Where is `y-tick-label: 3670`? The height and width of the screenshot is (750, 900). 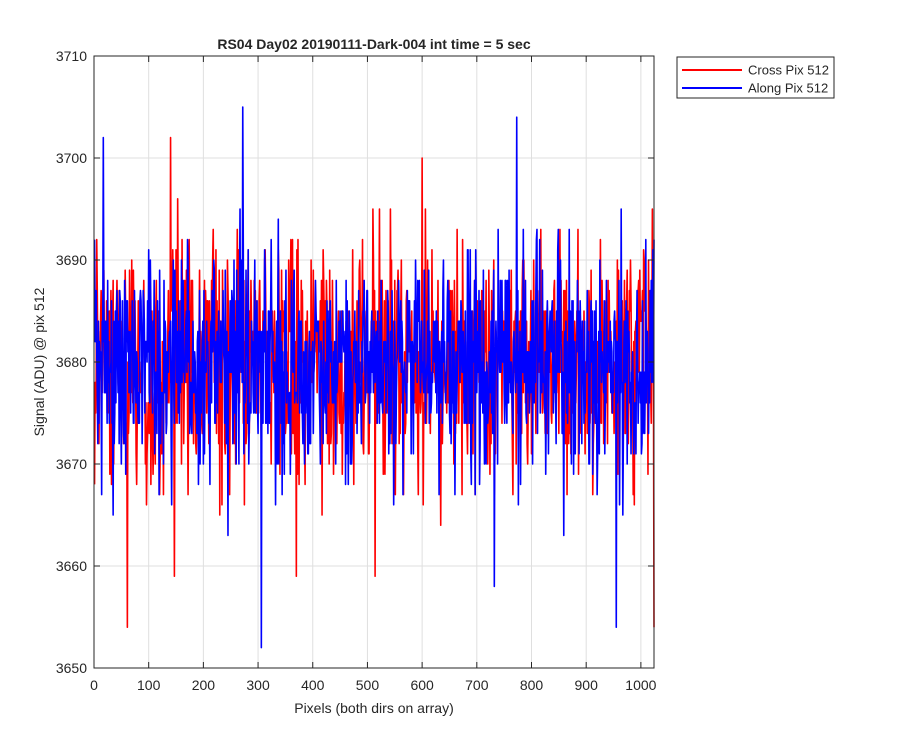
y-tick-label: 3670 is located at coordinates (71, 464).